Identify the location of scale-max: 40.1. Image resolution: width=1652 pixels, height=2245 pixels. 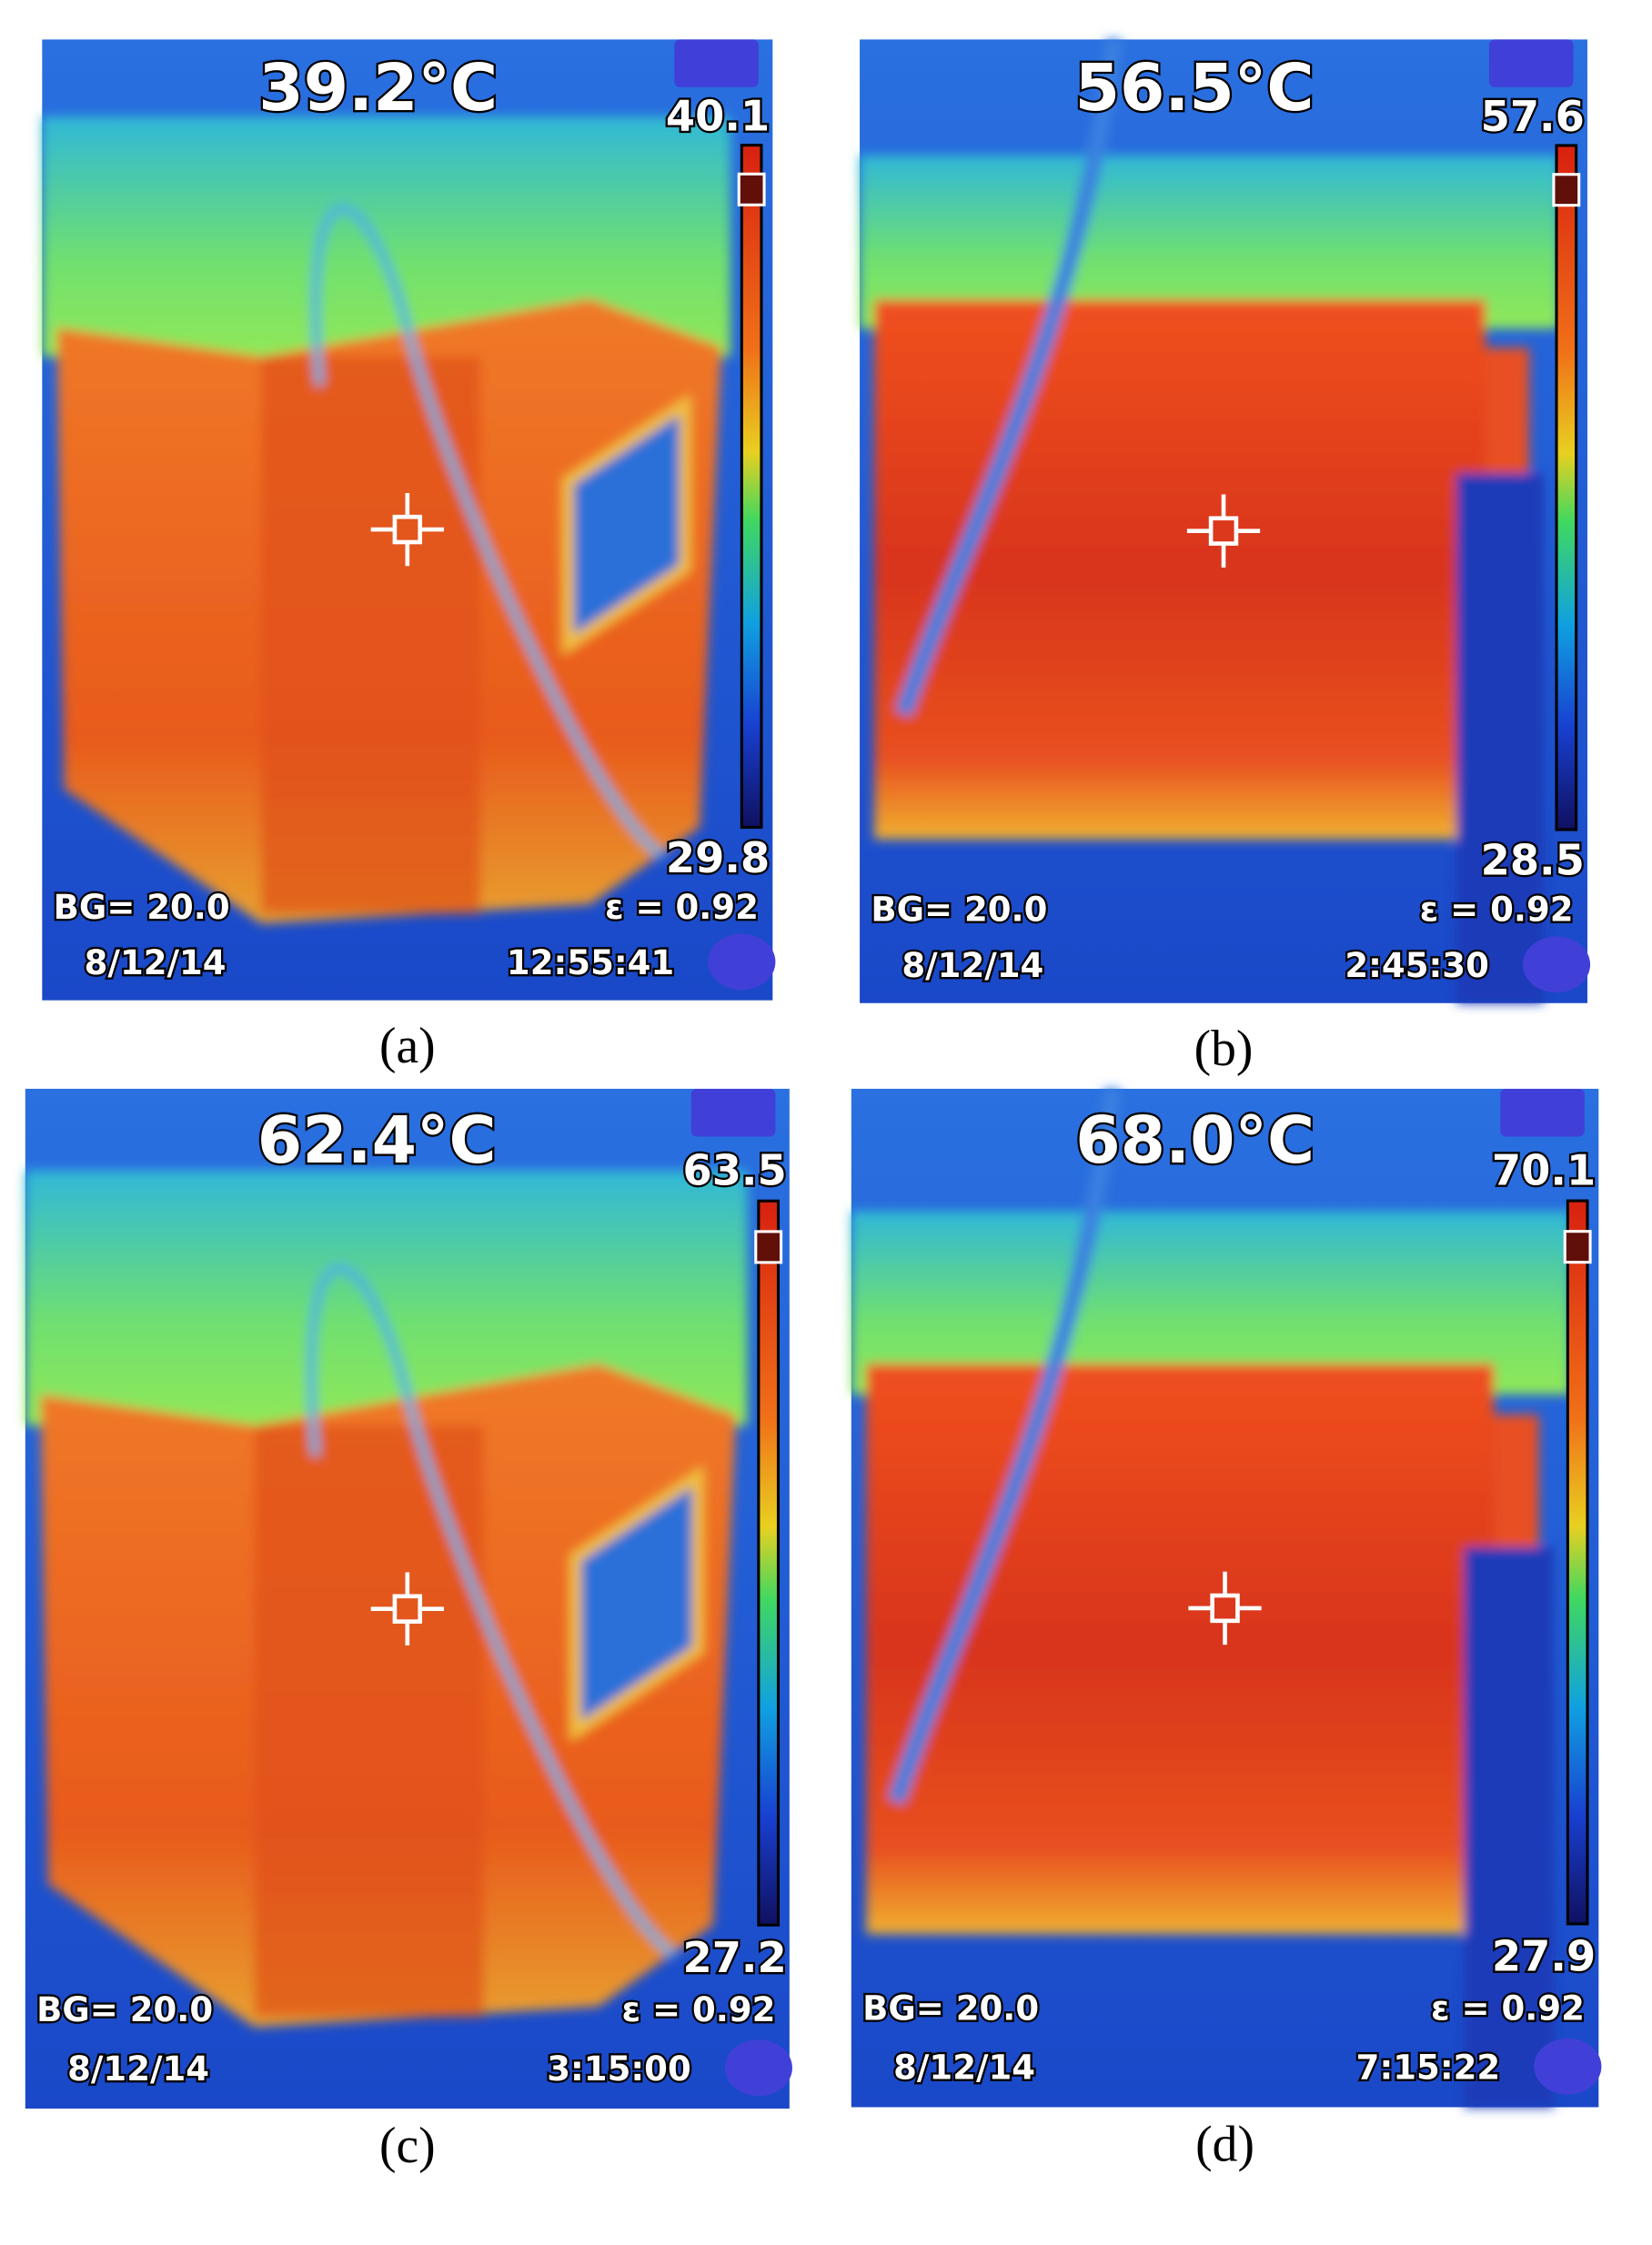
(718, 116).